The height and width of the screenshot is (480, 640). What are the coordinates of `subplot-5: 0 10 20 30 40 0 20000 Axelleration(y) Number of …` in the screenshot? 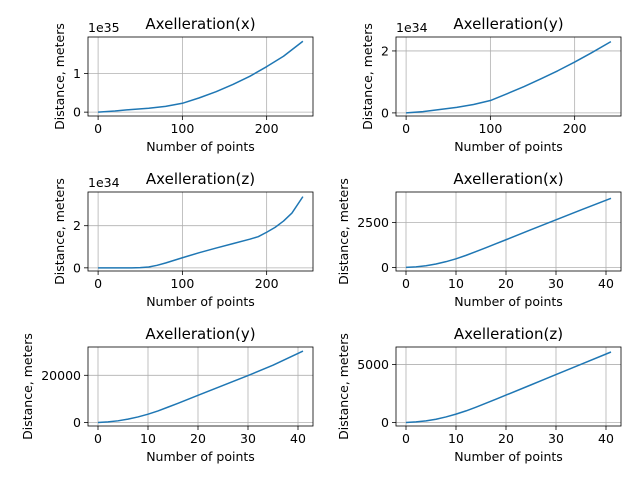 It's located at (167, 394).